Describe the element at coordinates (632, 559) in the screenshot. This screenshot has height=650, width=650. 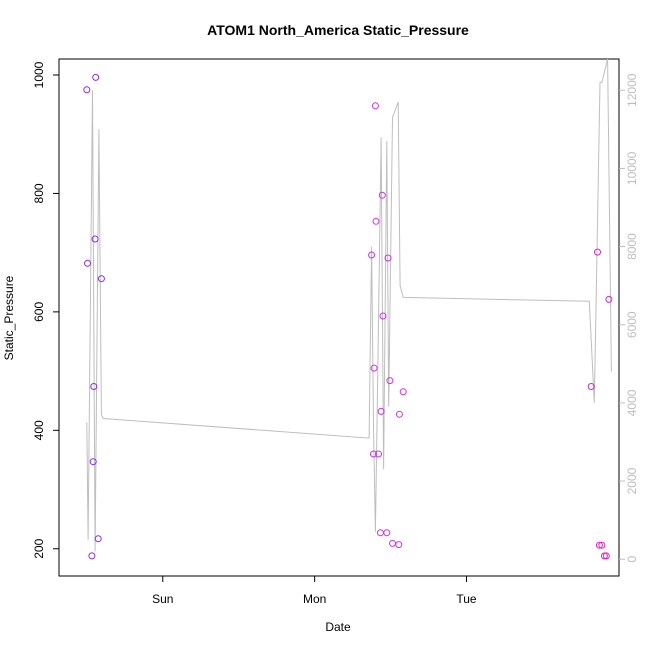
I see `y2-tick-label-0: 0` at that location.